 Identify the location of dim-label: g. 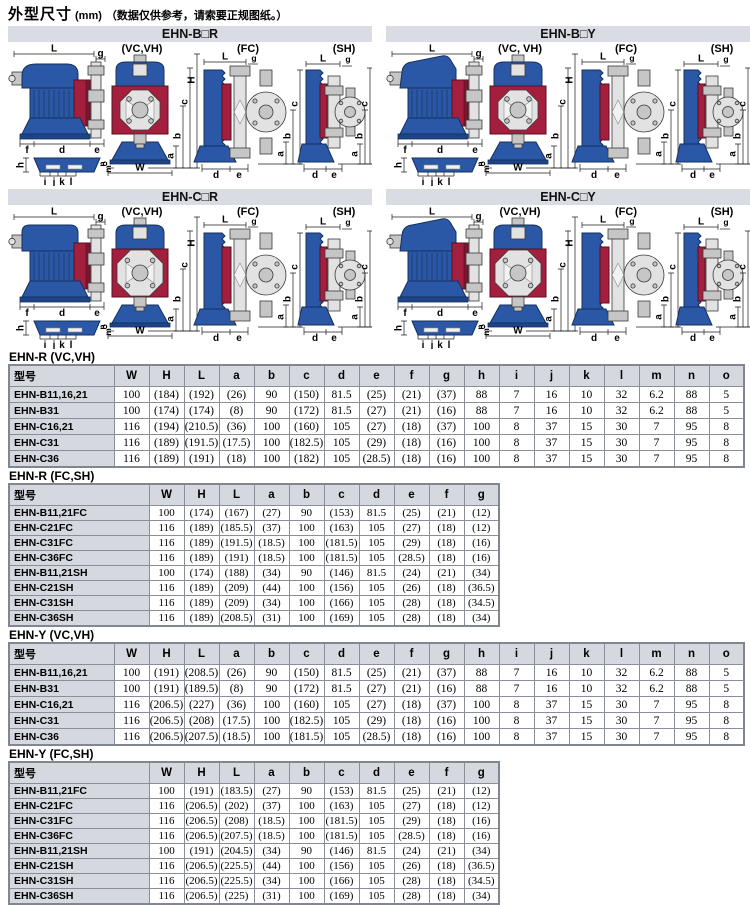
(347, 59).